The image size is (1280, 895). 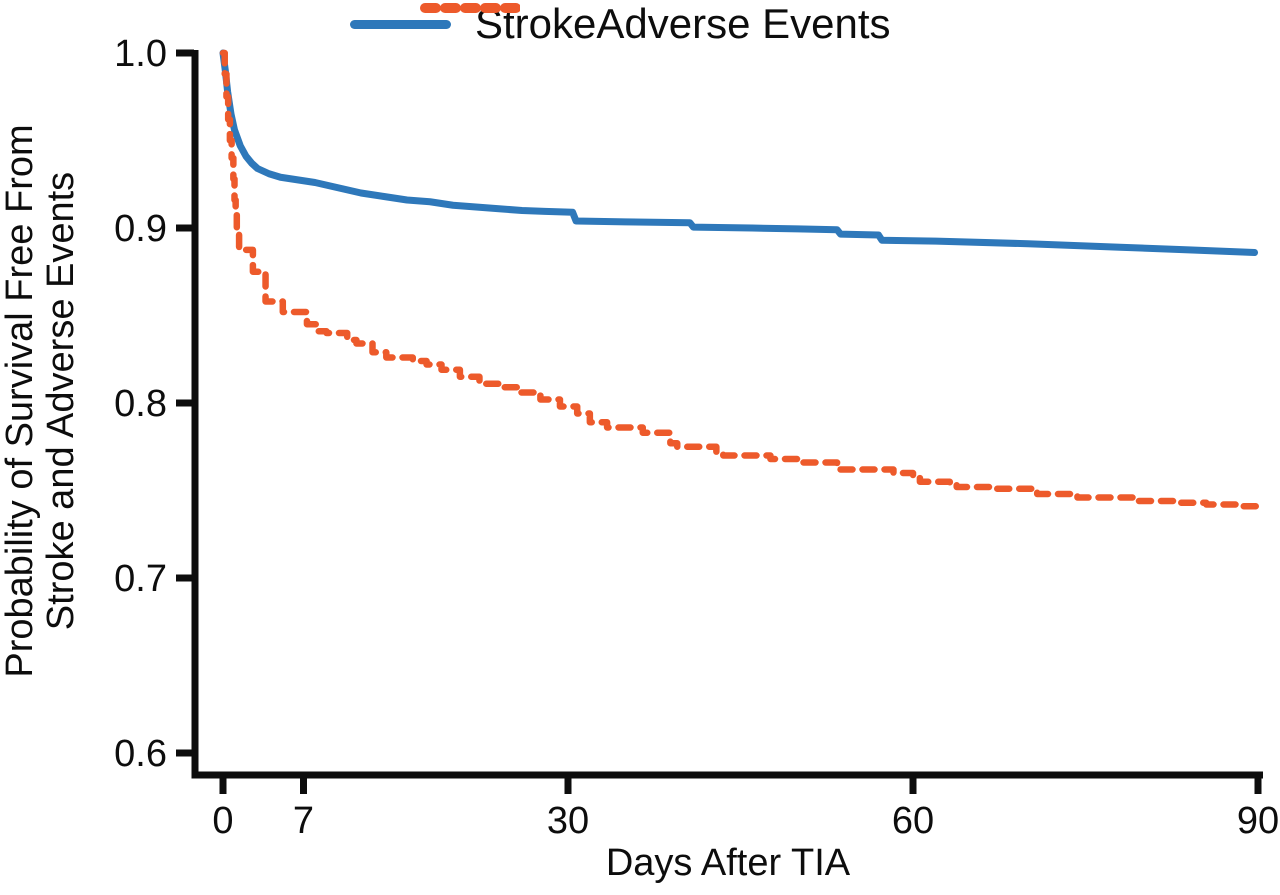 What do you see at coordinates (20, 401) in the screenshot?
I see `y-axis-title-line-1: Probability of Survival Free From` at bounding box center [20, 401].